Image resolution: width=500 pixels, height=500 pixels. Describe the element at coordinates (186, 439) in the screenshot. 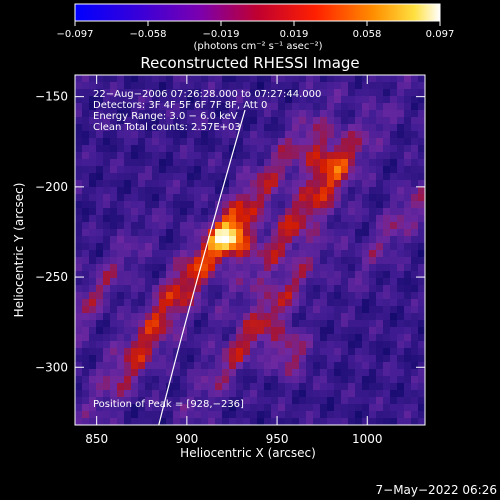

I see `x-tick-label: 900` at that location.